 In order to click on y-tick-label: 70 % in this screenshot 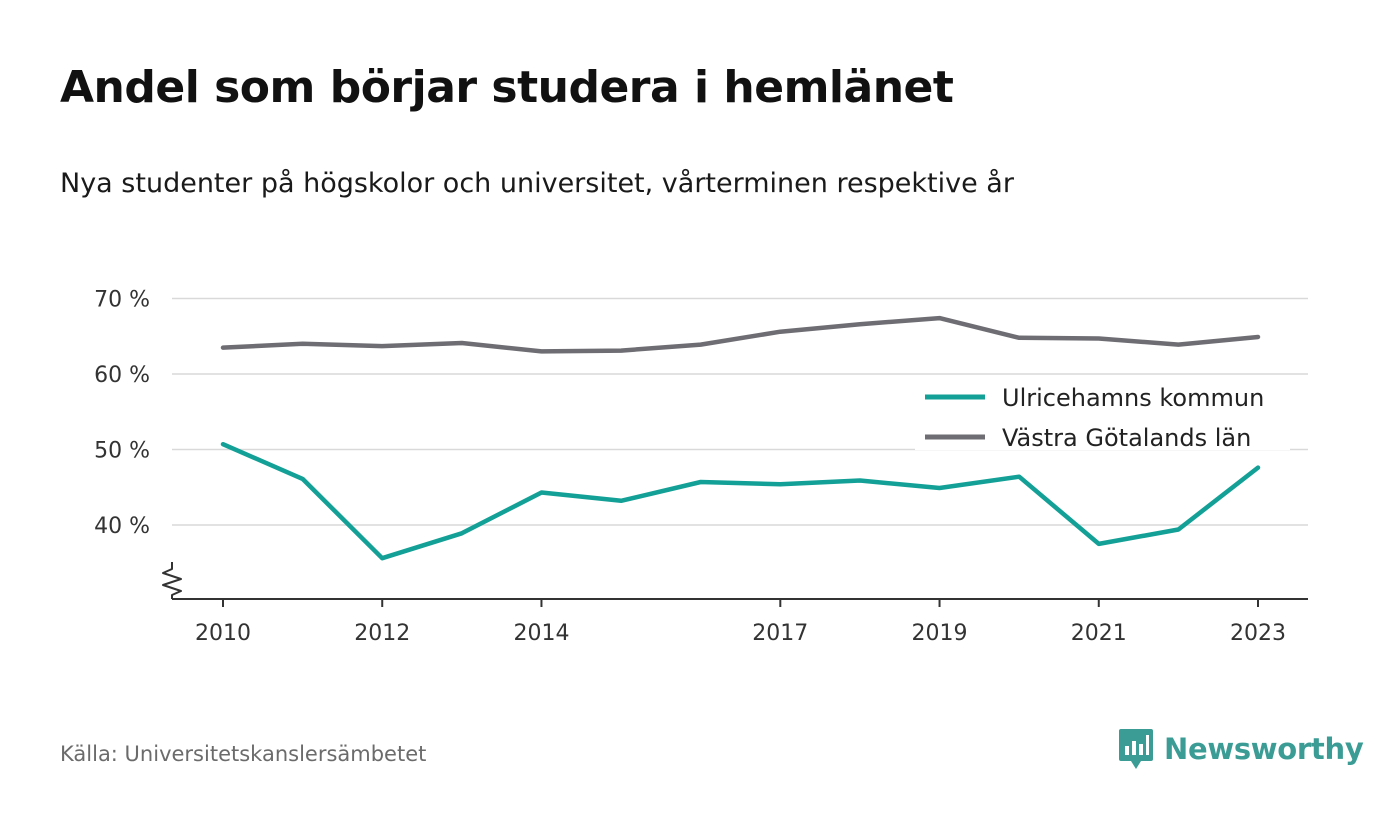, I will do `click(122, 300)`.